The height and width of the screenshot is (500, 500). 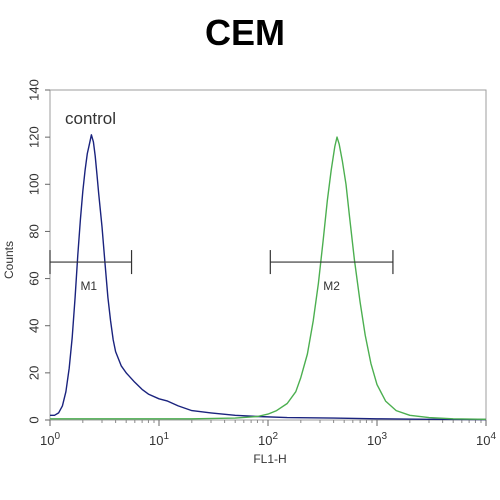 What do you see at coordinates (331, 286) in the screenshot?
I see `marker-gate-label: M2` at bounding box center [331, 286].